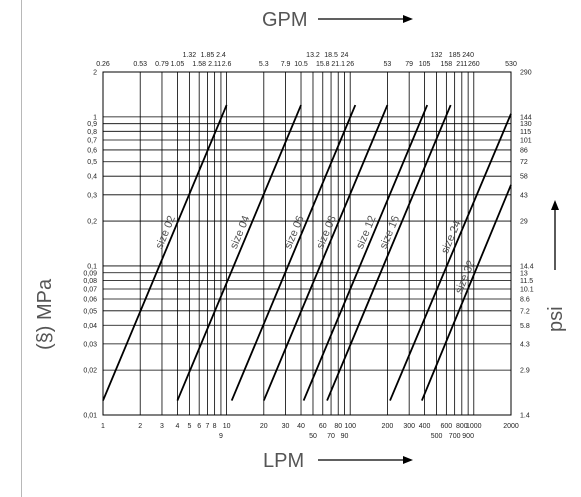 The height and width of the screenshot is (497, 581). I want to click on psi-tick-label: 11.5, so click(526, 281).